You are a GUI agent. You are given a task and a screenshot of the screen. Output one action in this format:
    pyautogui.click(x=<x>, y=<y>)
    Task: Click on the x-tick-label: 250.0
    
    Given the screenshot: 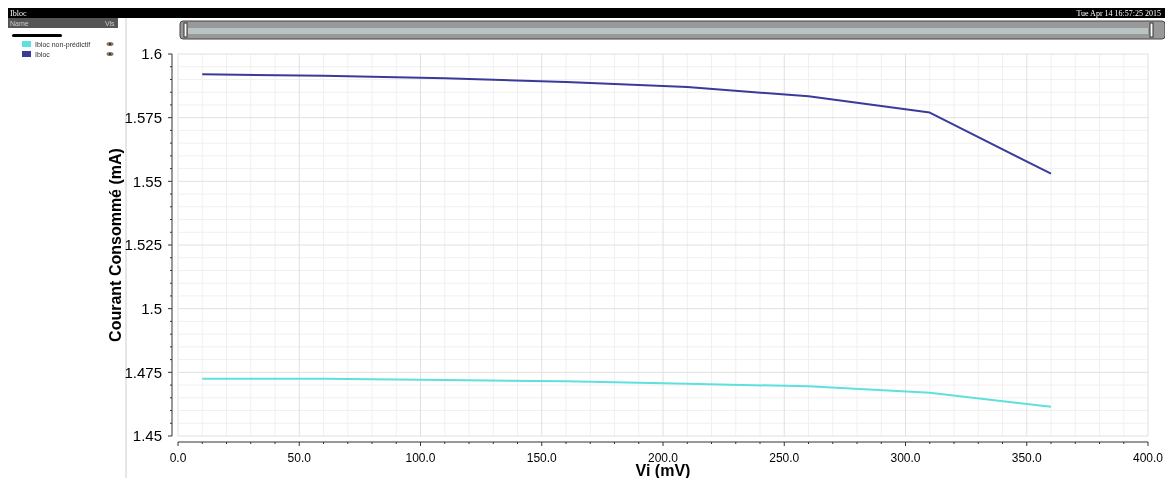 What is the action you would take?
    pyautogui.click(x=784, y=458)
    